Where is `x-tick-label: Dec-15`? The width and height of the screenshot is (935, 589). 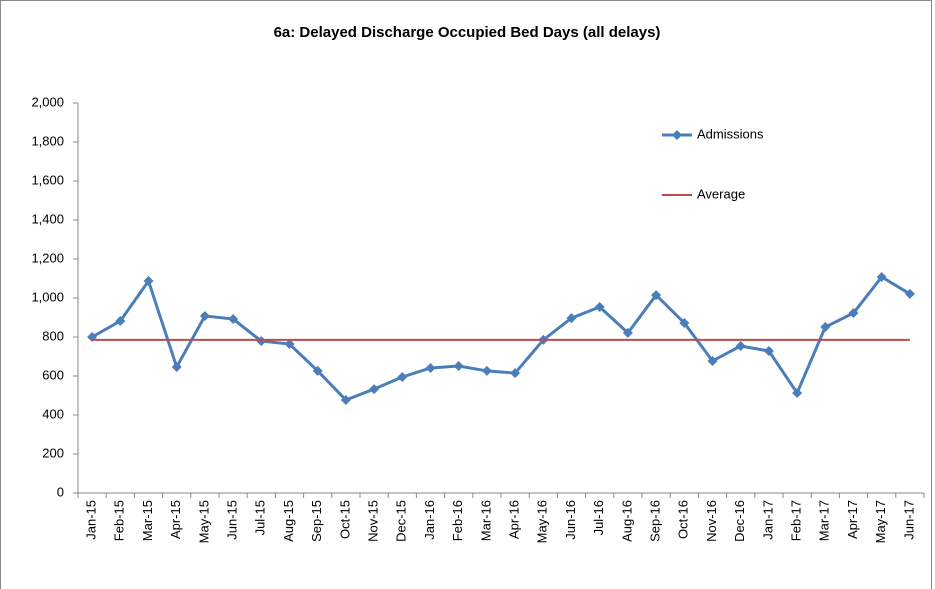 x-tick-label: Dec-15 is located at coordinates (401, 521).